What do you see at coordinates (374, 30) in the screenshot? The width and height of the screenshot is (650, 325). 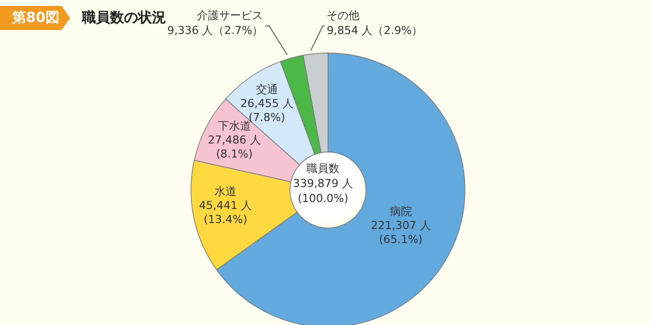 I see `data-label: 9,854 人（2.9%）` at bounding box center [374, 30].